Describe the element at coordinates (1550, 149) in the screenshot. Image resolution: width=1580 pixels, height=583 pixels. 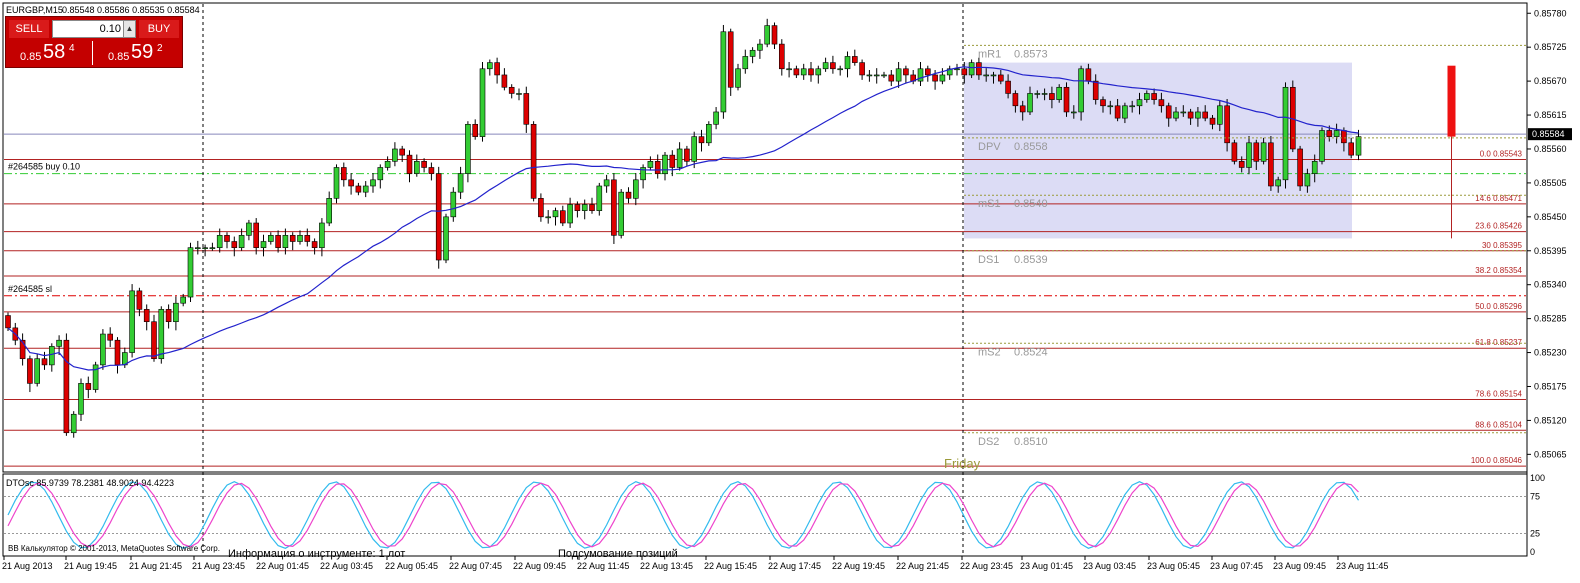
I see `price-tick-4: 0.85560` at that location.